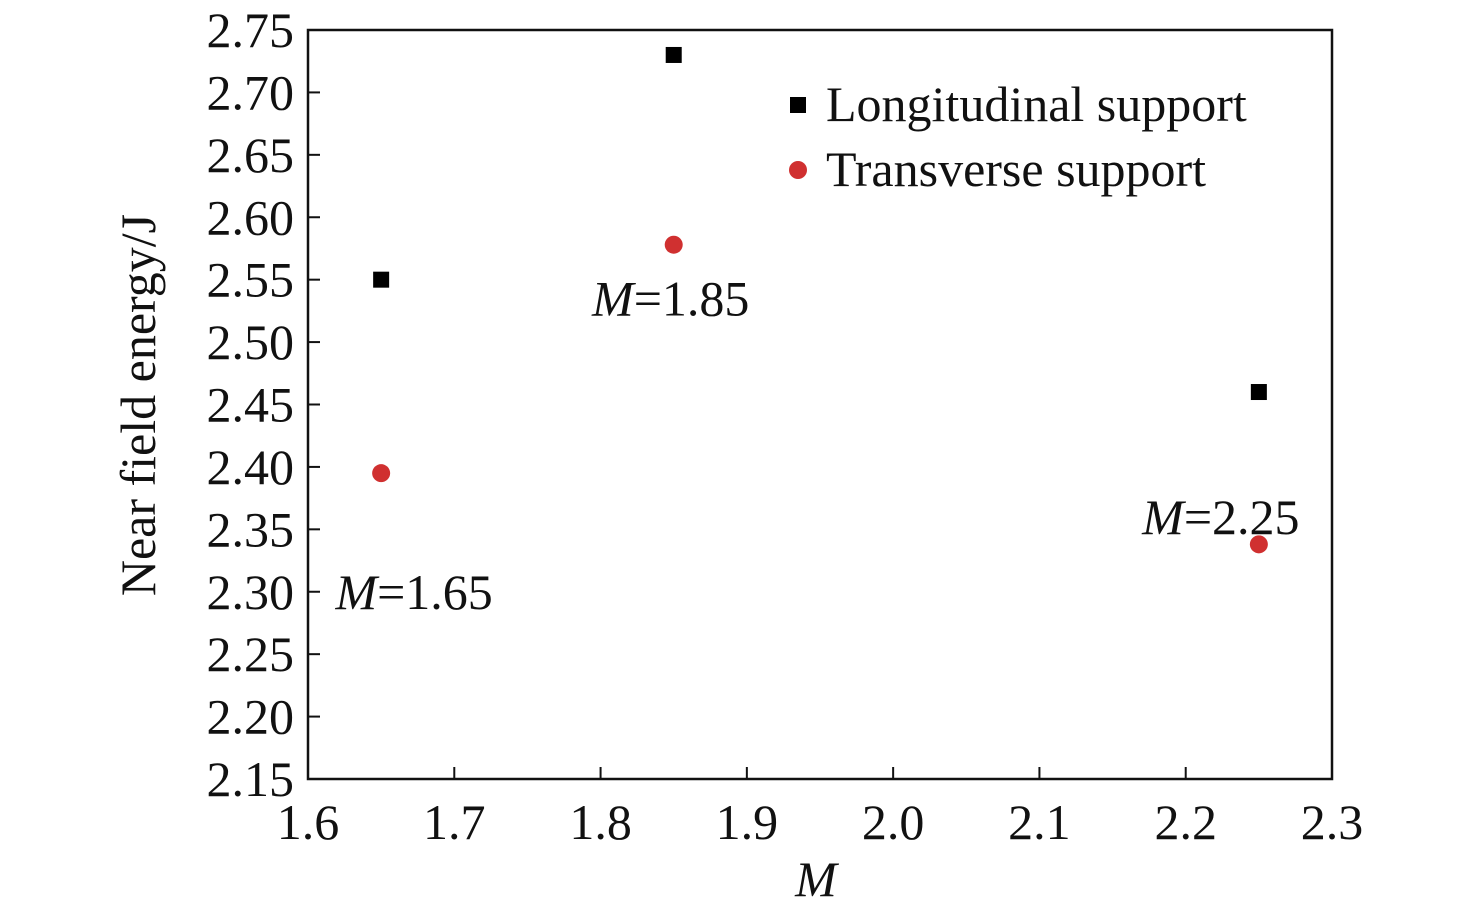 The width and height of the screenshot is (1476, 914). What do you see at coordinates (893, 822) in the screenshot?
I see `x-tick-label: 2.0` at bounding box center [893, 822].